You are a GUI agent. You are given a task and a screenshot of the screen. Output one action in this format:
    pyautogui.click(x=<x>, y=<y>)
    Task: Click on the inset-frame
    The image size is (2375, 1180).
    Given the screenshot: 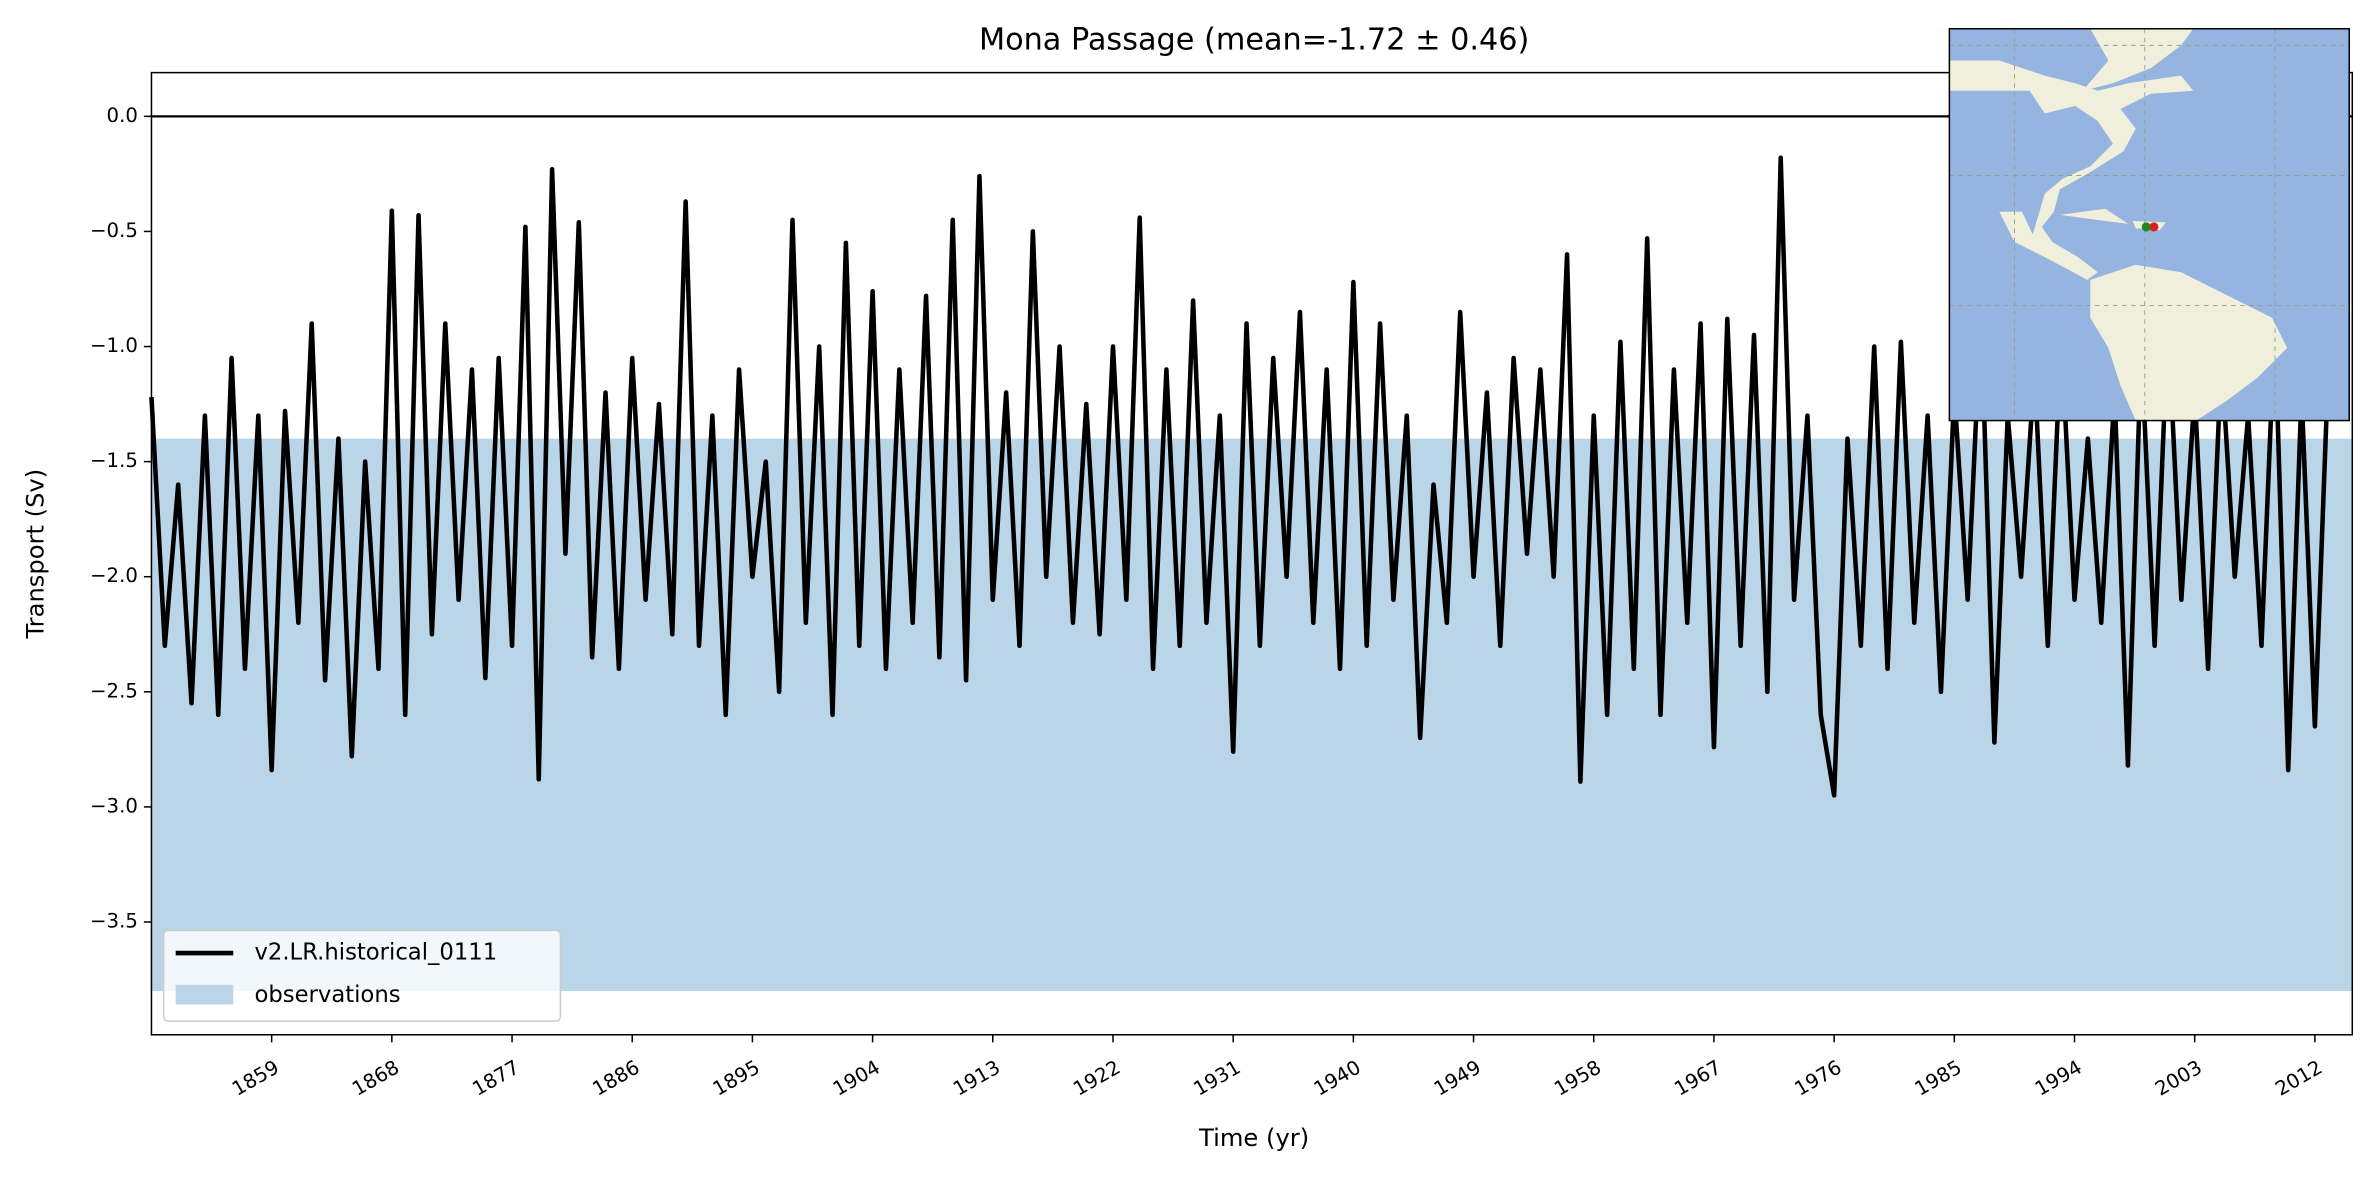 What is the action you would take?
    pyautogui.click(x=2149, y=224)
    